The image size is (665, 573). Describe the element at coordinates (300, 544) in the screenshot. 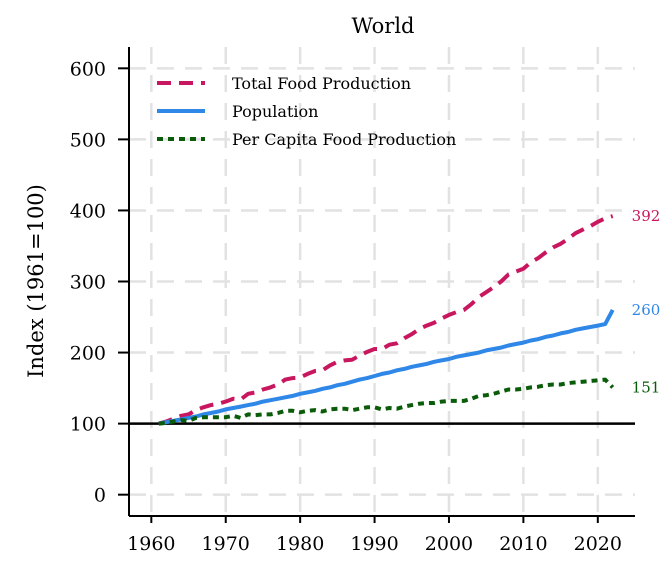

I see `x-tick-label: 1980` at that location.